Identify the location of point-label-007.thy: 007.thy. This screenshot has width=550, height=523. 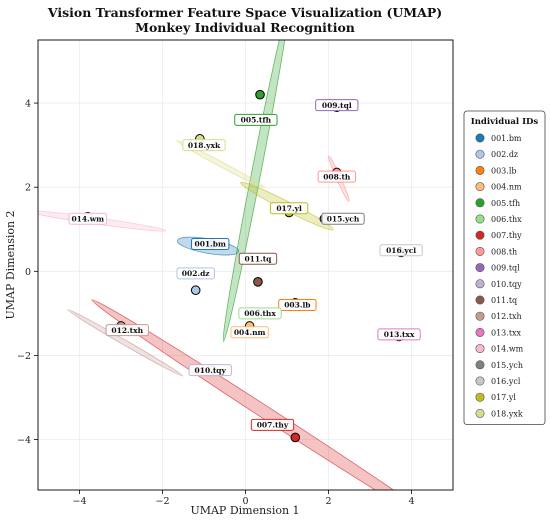
(273, 425).